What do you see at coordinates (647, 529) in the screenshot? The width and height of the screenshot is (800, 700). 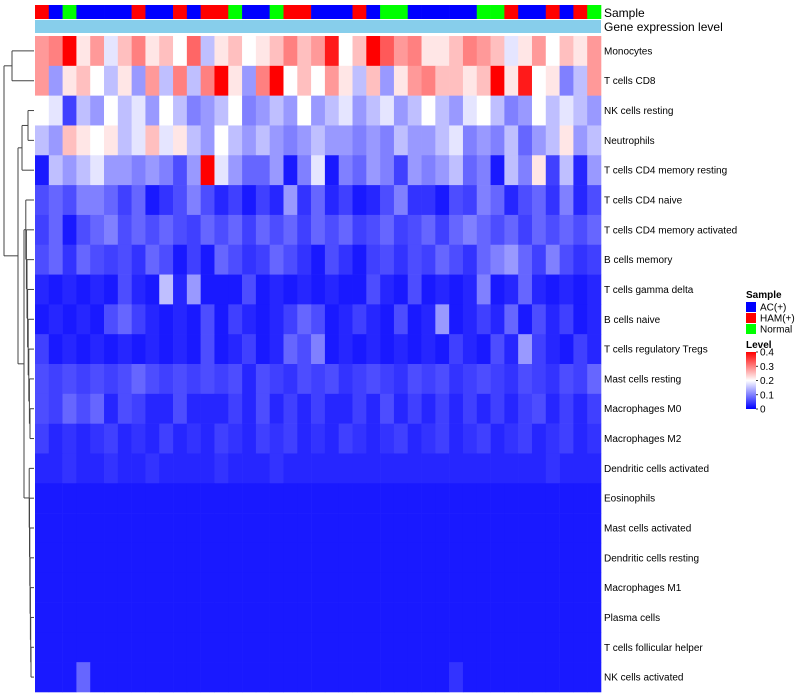 I see `row-label: Mast cells activated` at bounding box center [647, 529].